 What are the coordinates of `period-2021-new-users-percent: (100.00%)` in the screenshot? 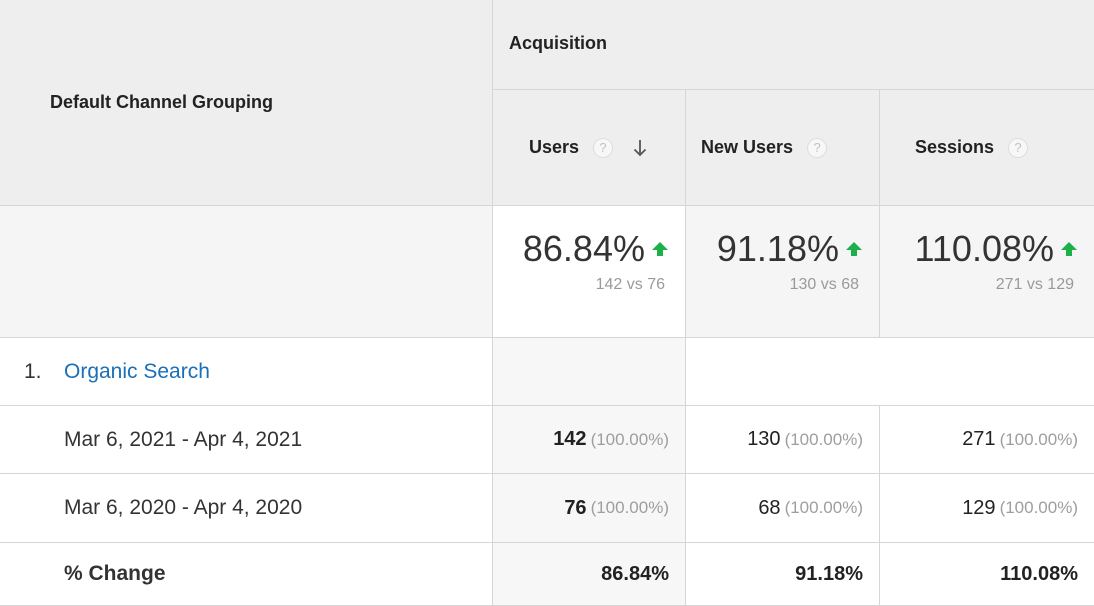 It's located at (823, 439).